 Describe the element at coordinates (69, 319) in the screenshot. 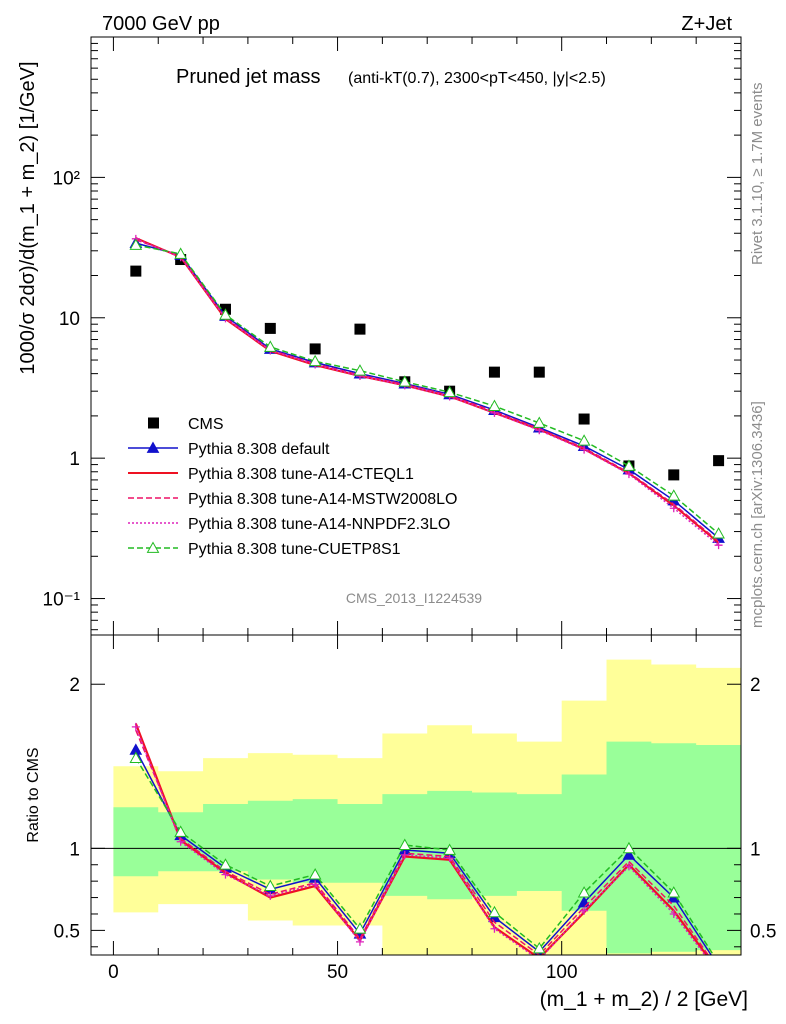

I see `main-y-tick-label: 10` at that location.